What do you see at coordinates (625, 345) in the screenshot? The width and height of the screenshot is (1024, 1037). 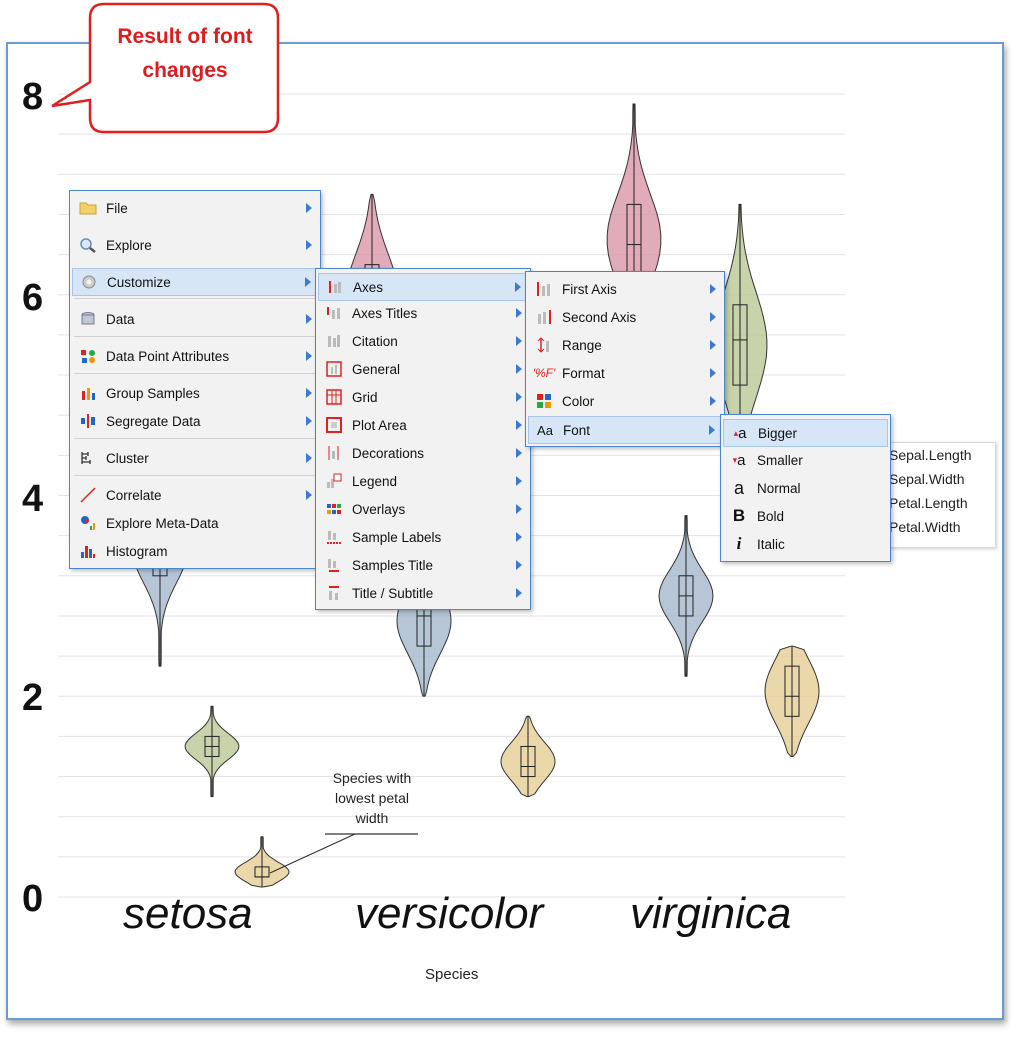 I see `menu-item-range: Range` at bounding box center [625, 345].